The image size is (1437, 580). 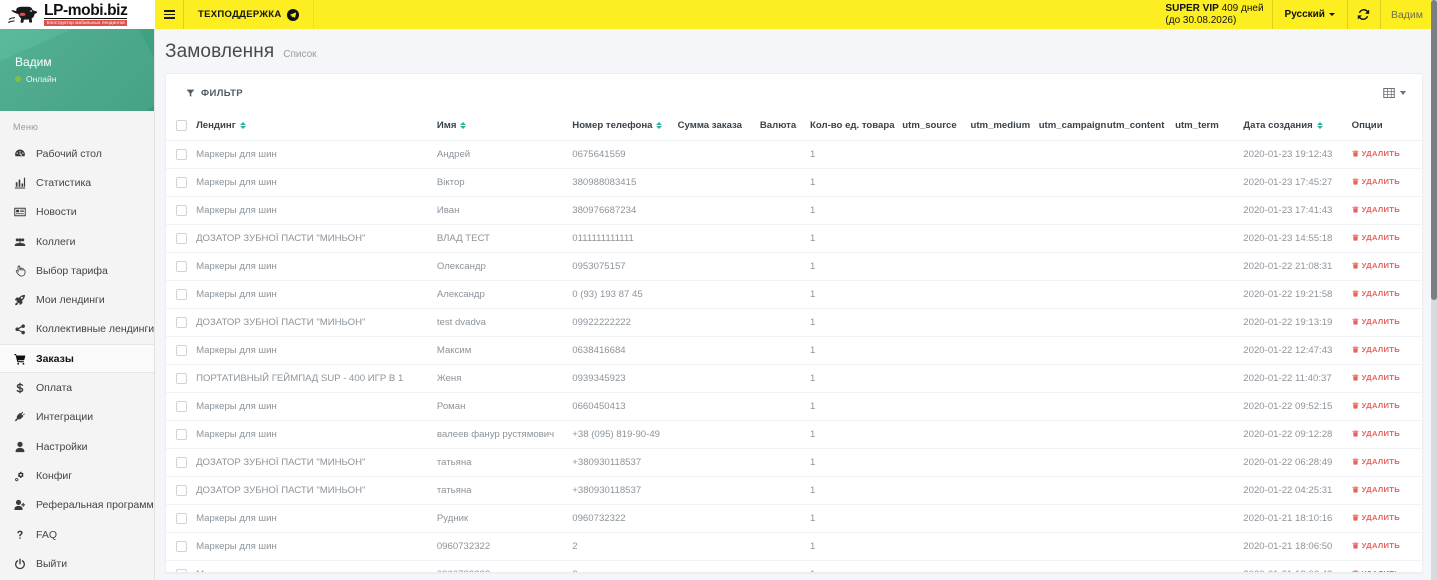 What do you see at coordinates (84, 79) in the screenshot?
I see `sidebar-online-status: Онлайн` at bounding box center [84, 79].